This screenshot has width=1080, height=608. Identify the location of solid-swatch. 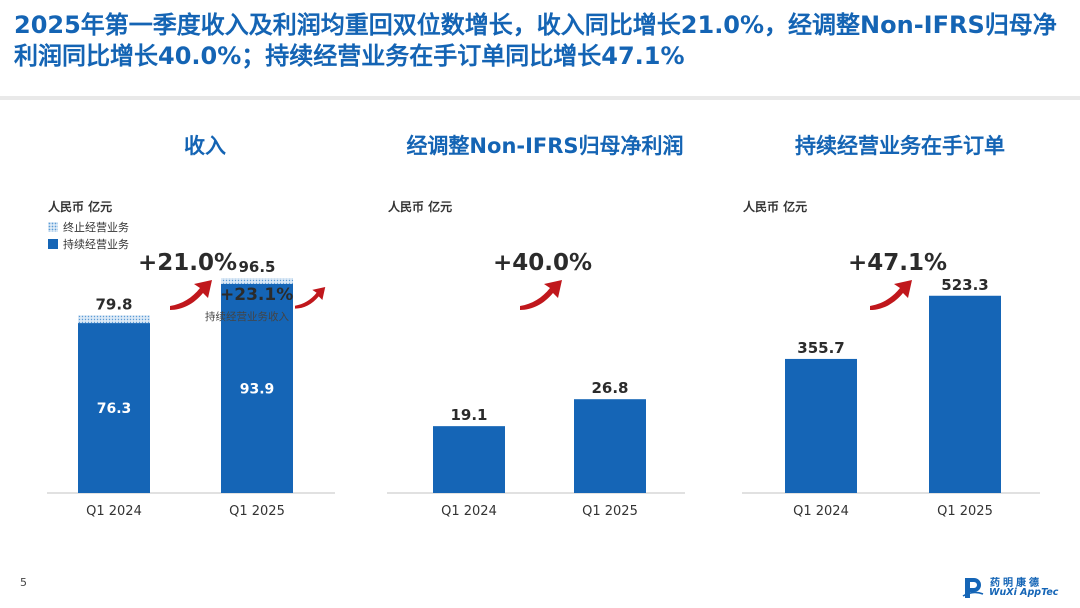
(53, 243).